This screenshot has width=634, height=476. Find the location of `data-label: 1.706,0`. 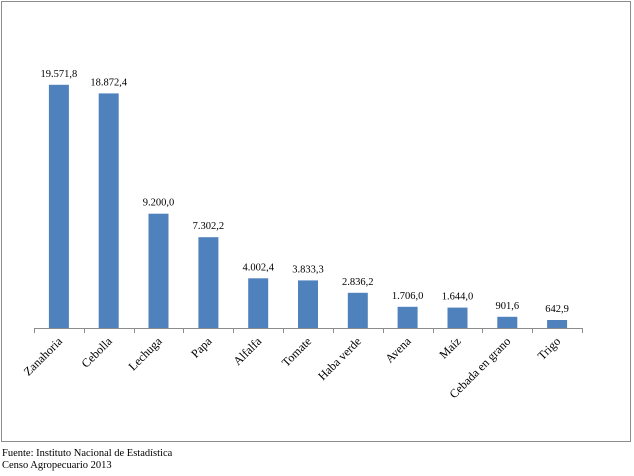

data-label: 1.706,0 is located at coordinates (408, 296).